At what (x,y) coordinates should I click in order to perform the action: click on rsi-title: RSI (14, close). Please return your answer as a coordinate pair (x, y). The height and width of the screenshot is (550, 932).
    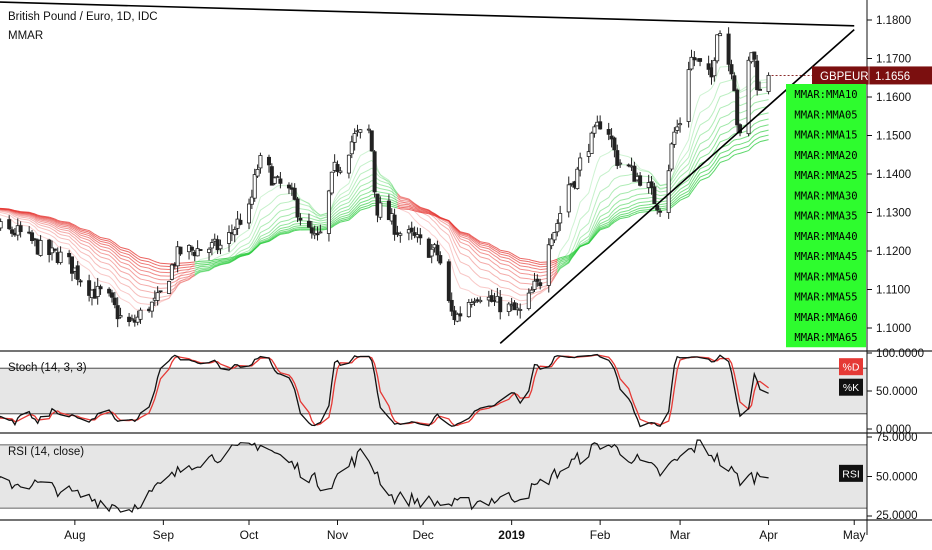
    Looking at the image, I should click on (46, 452).